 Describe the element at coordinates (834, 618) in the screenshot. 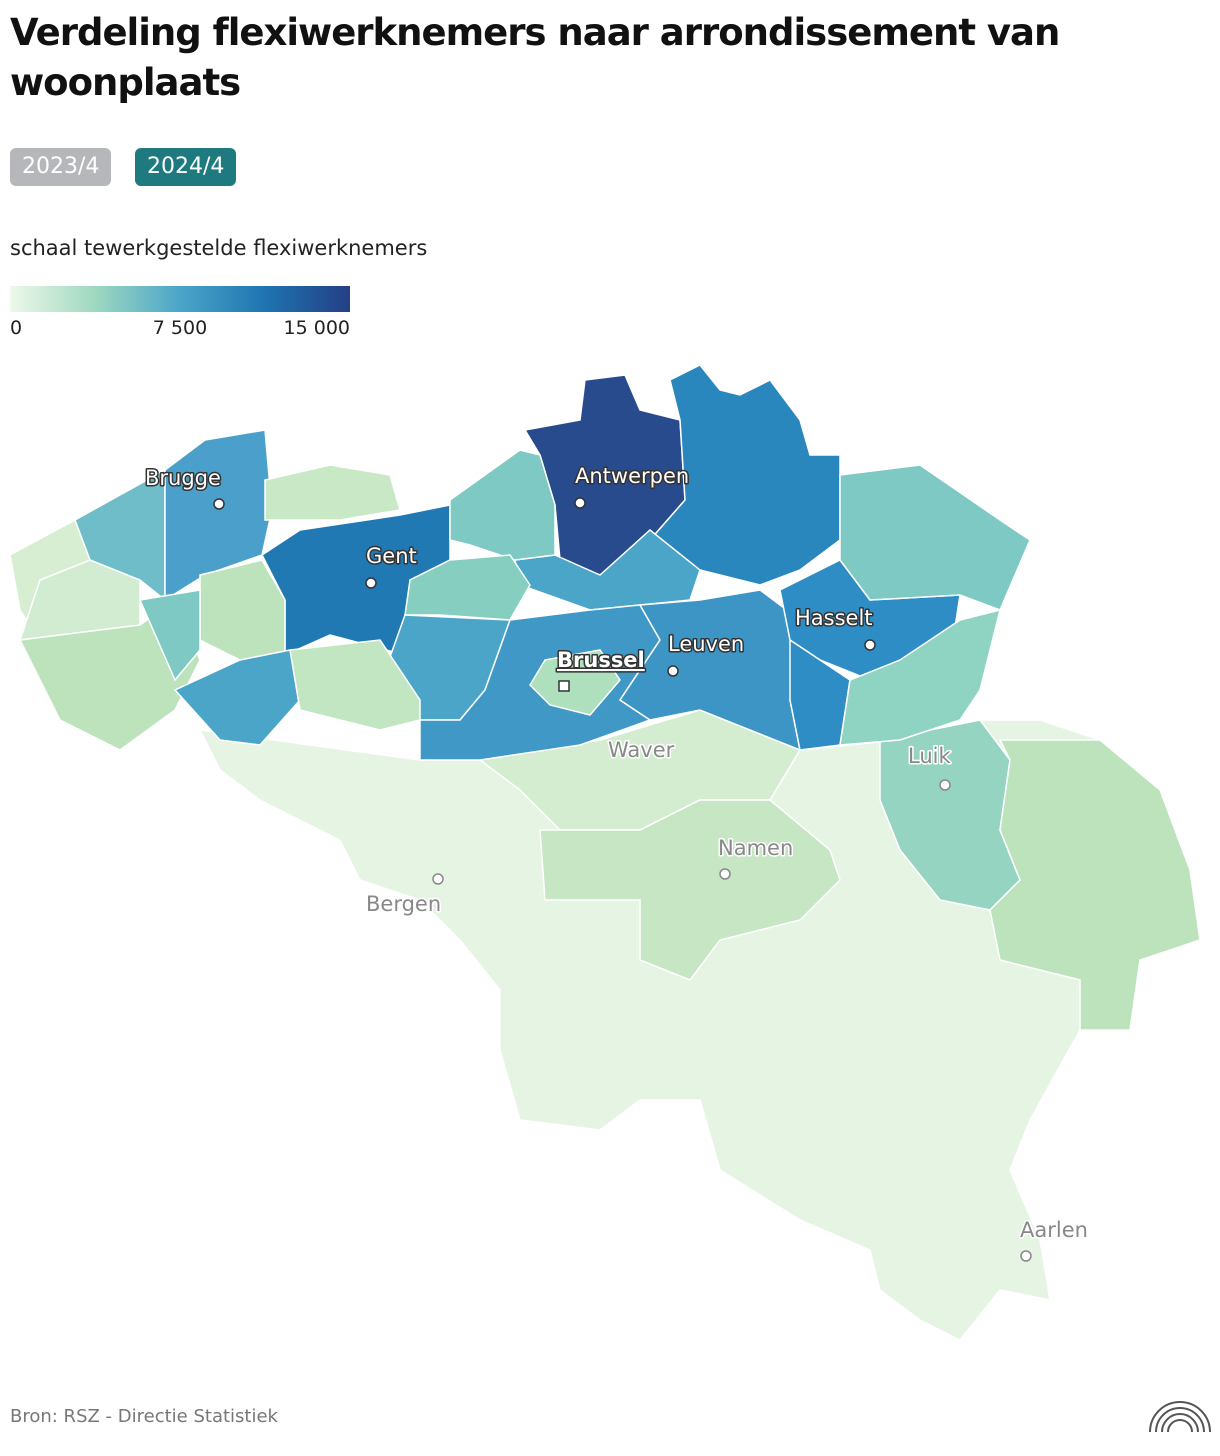

I see `city-label: Hasselt` at that location.